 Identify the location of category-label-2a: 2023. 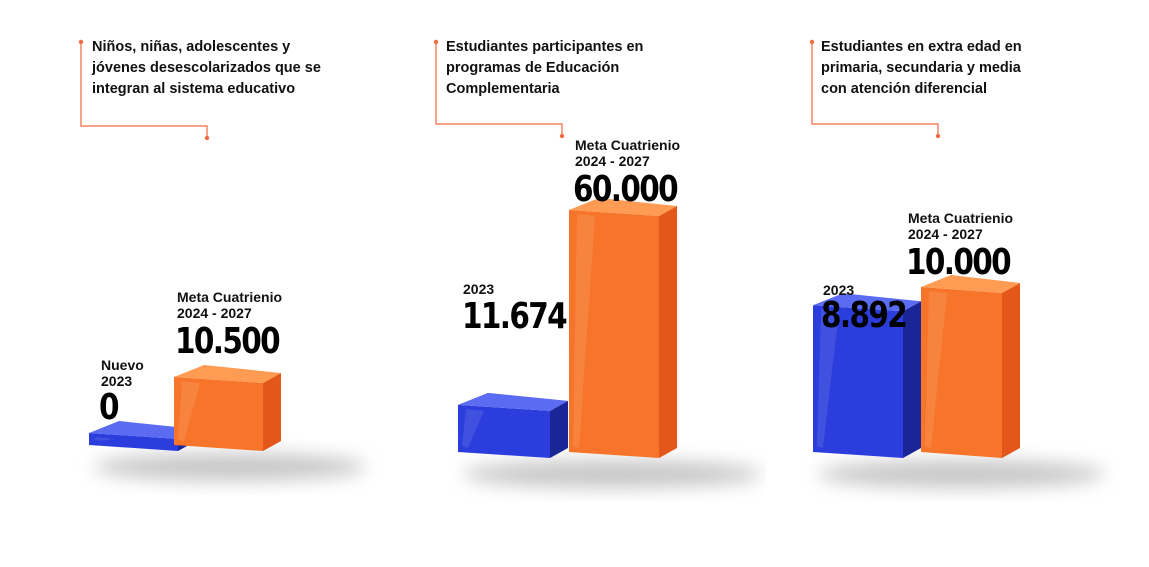
(479, 289).